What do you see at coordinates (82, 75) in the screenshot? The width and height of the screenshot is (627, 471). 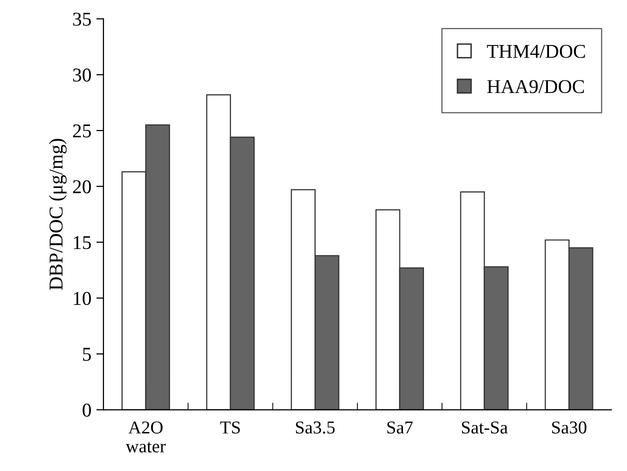 I see `y-tick-label: 30` at bounding box center [82, 75].